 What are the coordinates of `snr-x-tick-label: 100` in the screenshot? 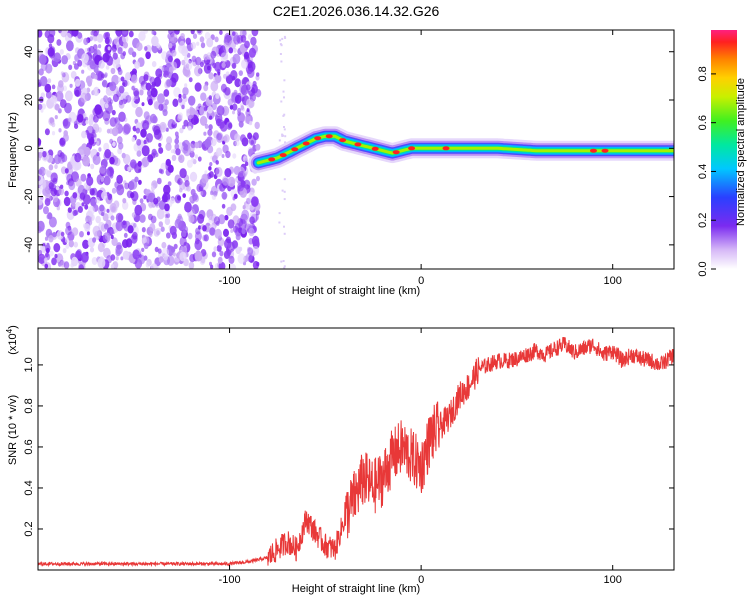 It's located at (613, 580).